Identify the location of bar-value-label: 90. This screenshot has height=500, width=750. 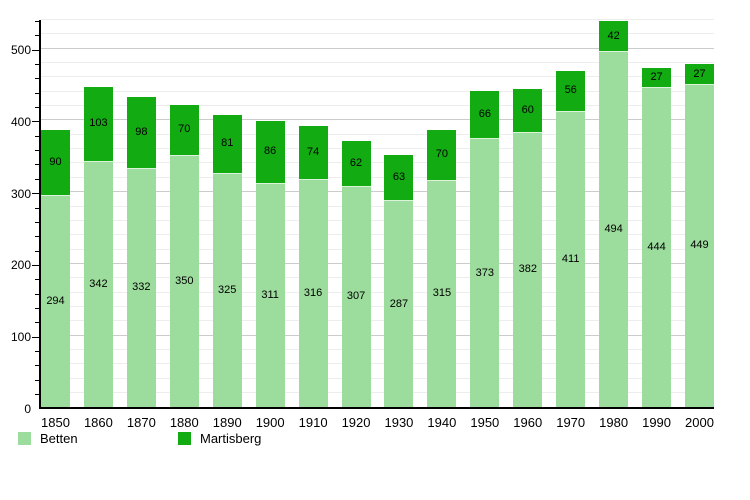
(55, 162).